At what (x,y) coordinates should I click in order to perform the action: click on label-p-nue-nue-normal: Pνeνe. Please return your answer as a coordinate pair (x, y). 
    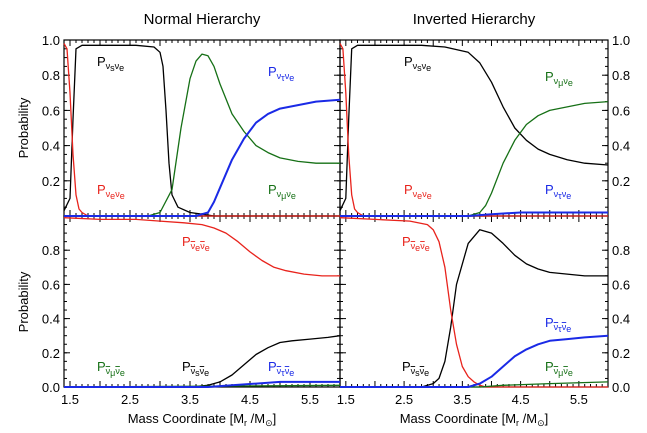
    Looking at the image, I should click on (111, 191).